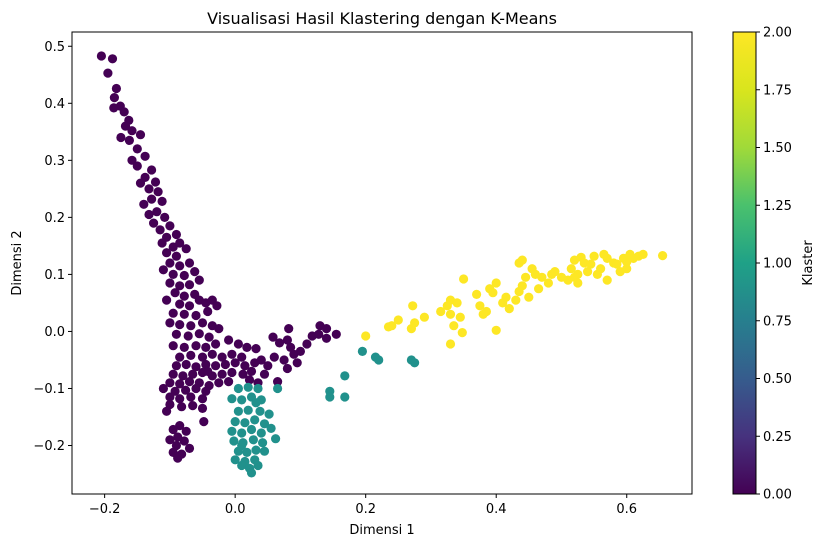 Image resolution: width=824 pixels, height=547 pixels. What do you see at coordinates (808, 263) in the screenshot?
I see `colorbar-label: Klaster` at bounding box center [808, 263].